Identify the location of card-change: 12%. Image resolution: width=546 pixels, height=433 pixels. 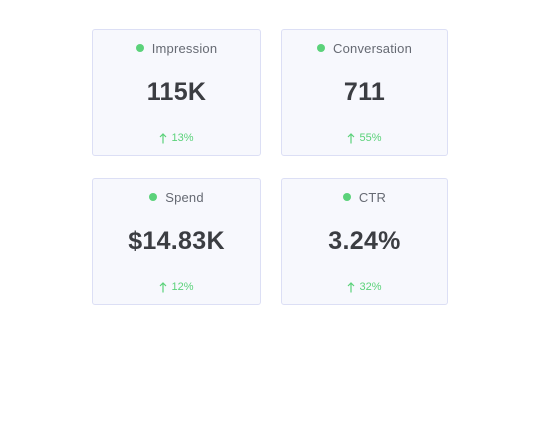
(176, 287).